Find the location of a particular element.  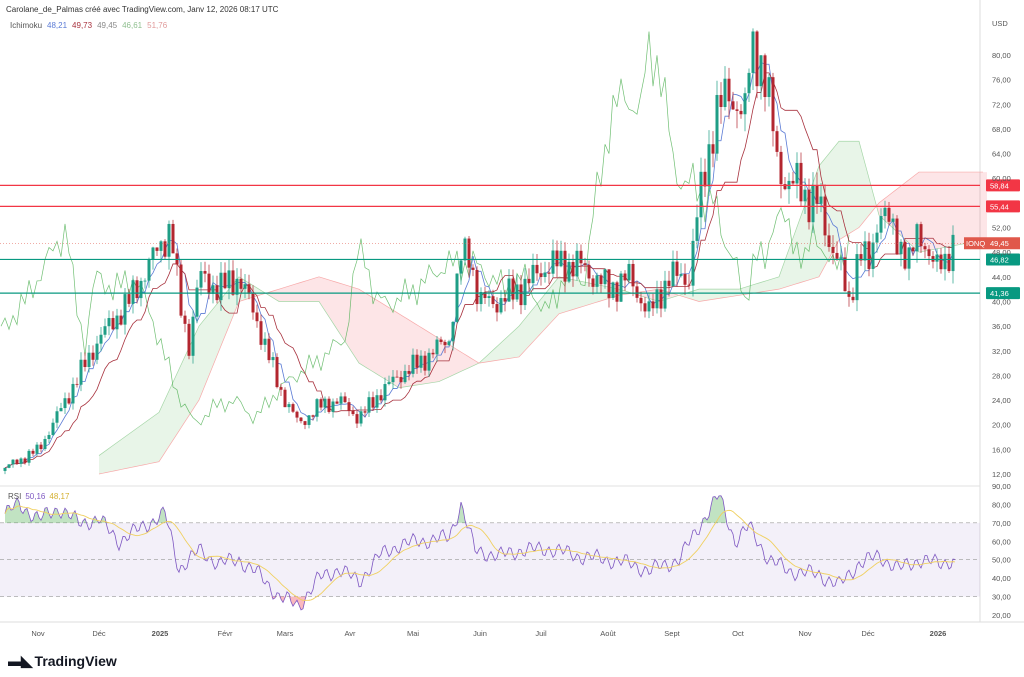

time-axis-label: Févr is located at coordinates (226, 633).